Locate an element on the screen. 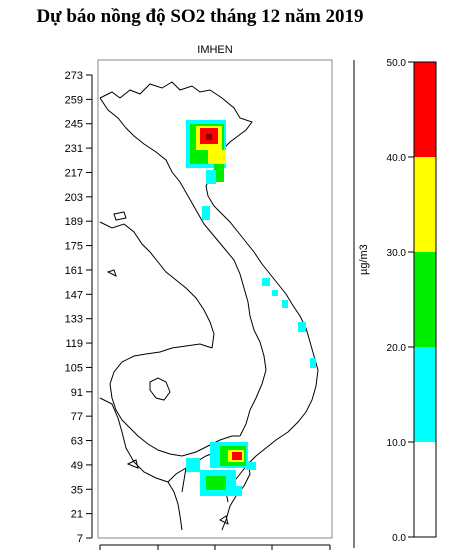  legend-tick-label: 40.0 is located at coordinates (397, 158).